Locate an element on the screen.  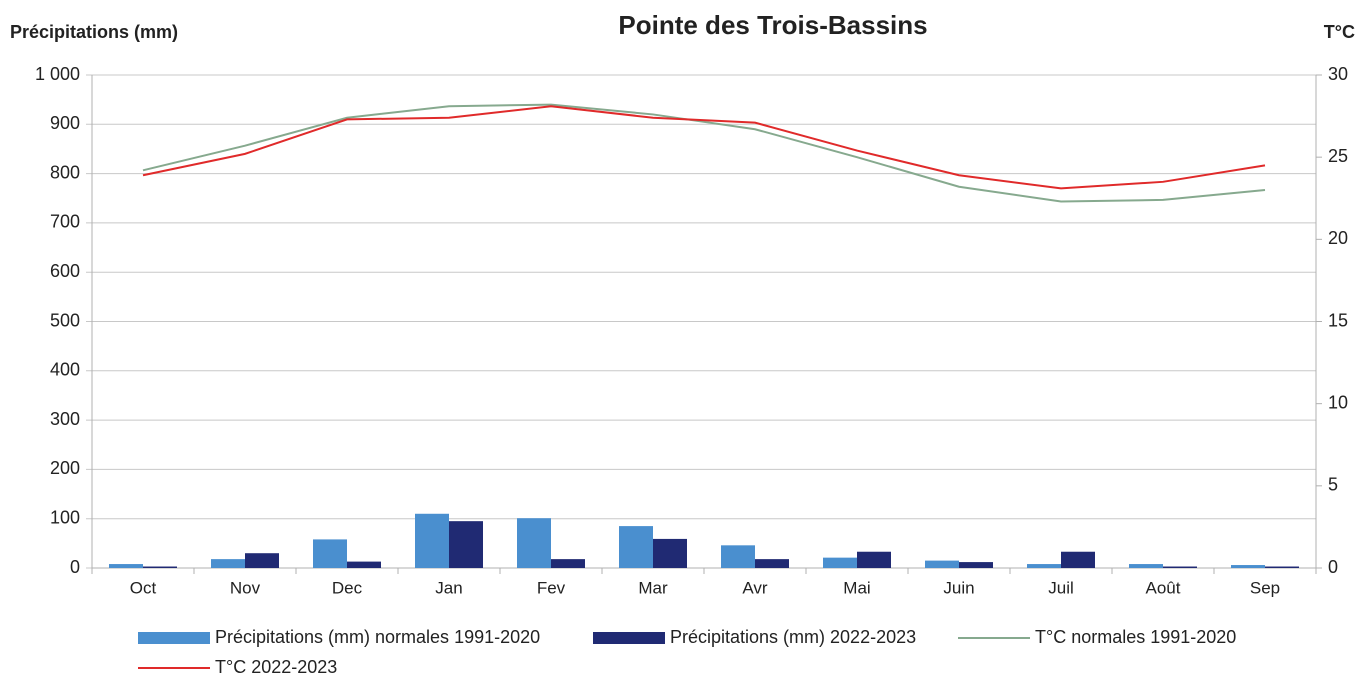
x-tick-label: Jan is located at coordinates (448, 587).